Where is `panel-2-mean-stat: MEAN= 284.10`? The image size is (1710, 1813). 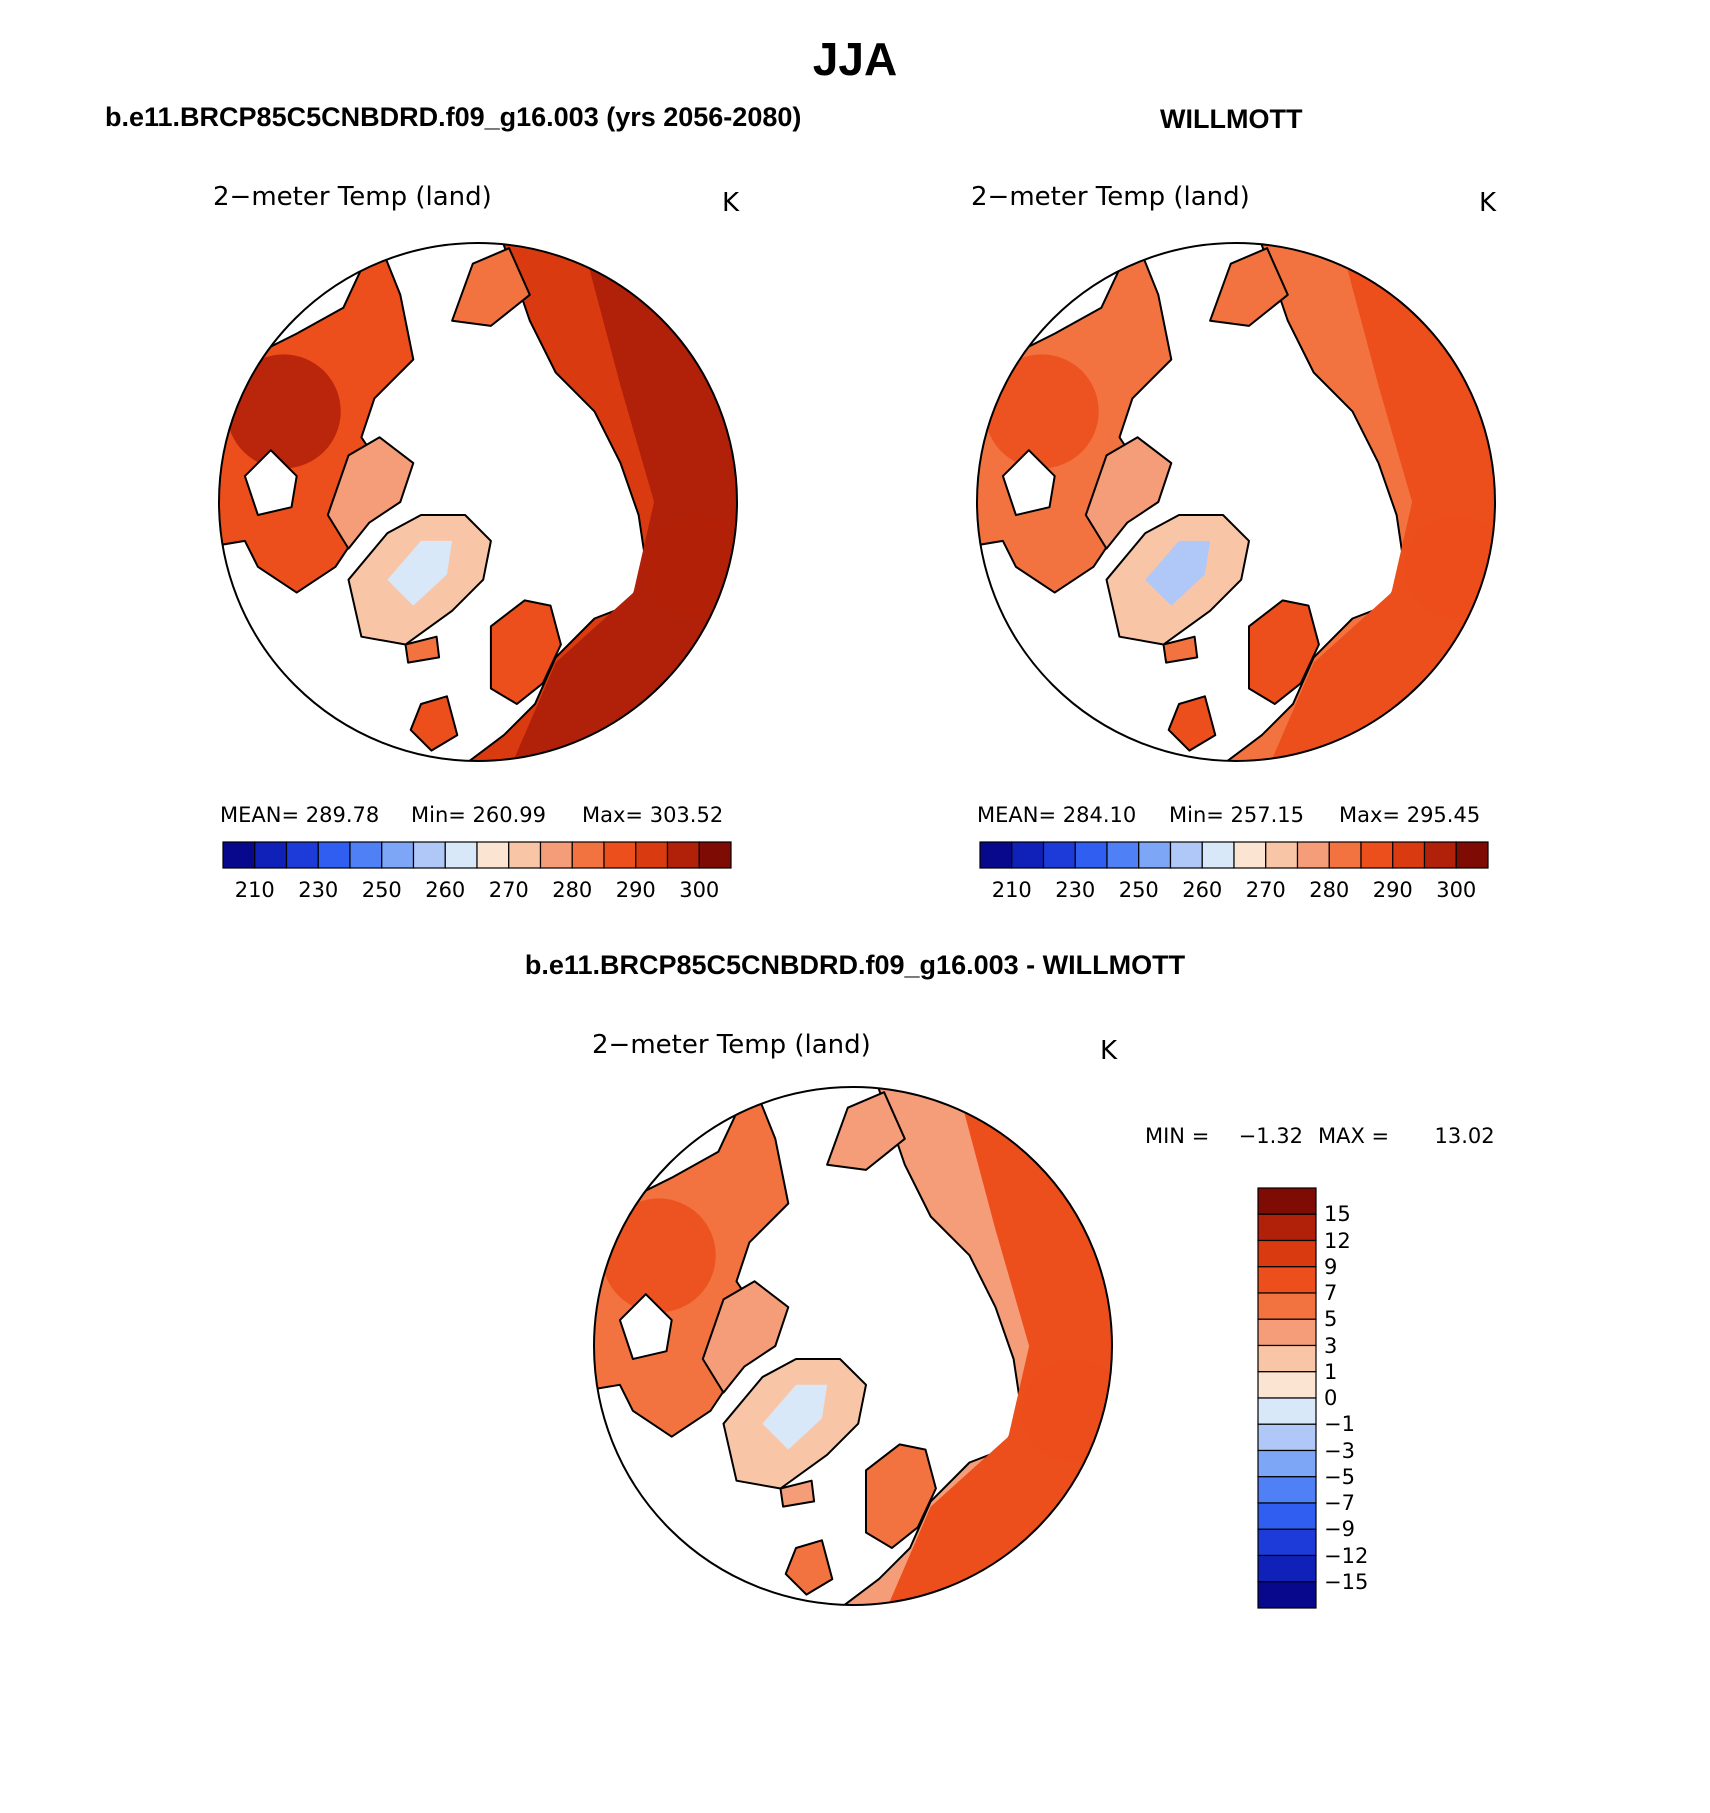 panel-2-mean-stat: MEAN= 284.10 is located at coordinates (1056, 815).